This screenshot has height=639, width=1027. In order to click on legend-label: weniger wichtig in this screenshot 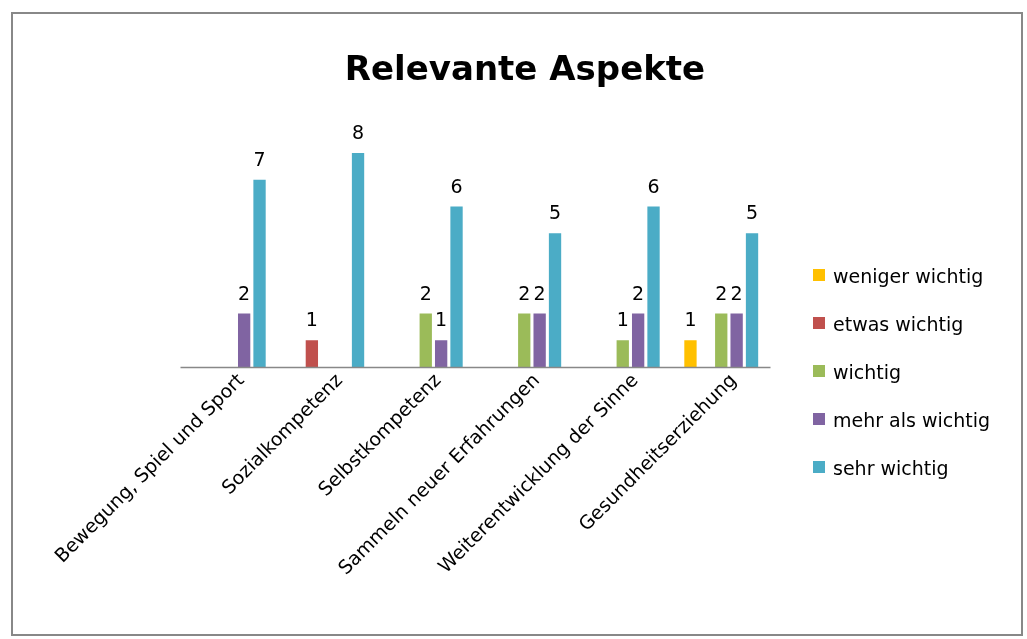, I will do `click(908, 275)`.